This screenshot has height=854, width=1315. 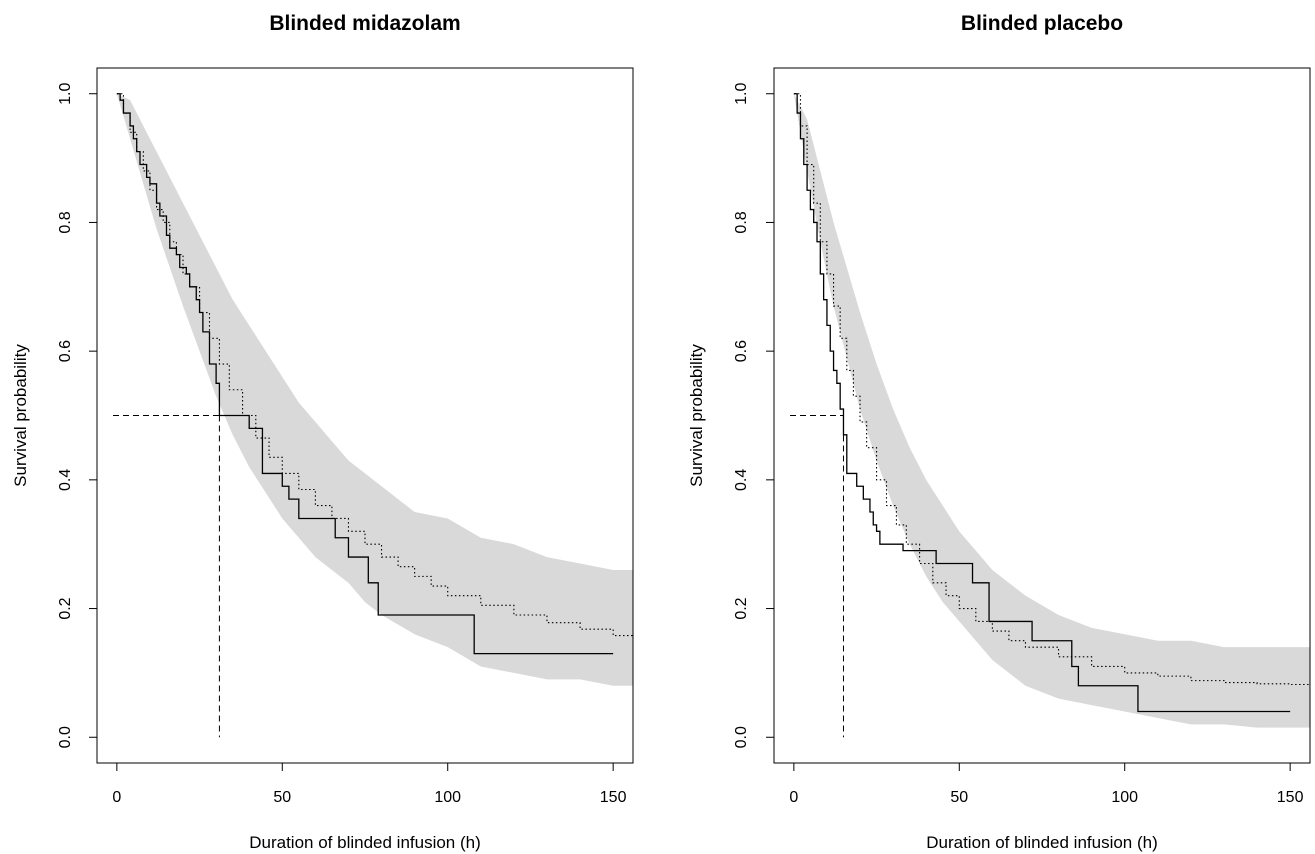 I want to click on chart-title: Blinded placebo, so click(x=1042, y=23).